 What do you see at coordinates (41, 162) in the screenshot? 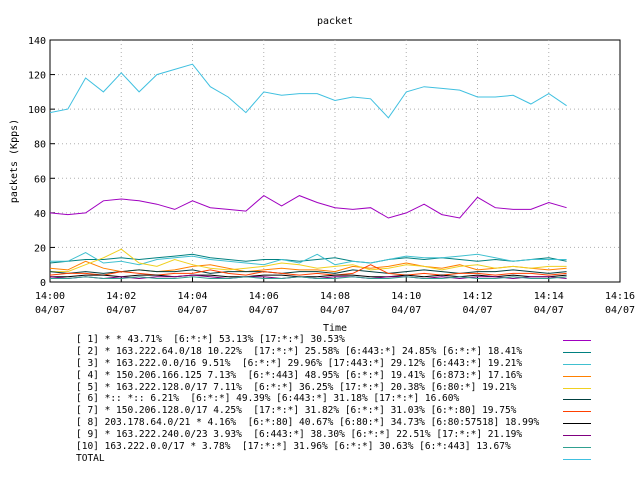
I see `y-axis-ticks: 0 20 40 60 80 100 120 140` at bounding box center [41, 162].